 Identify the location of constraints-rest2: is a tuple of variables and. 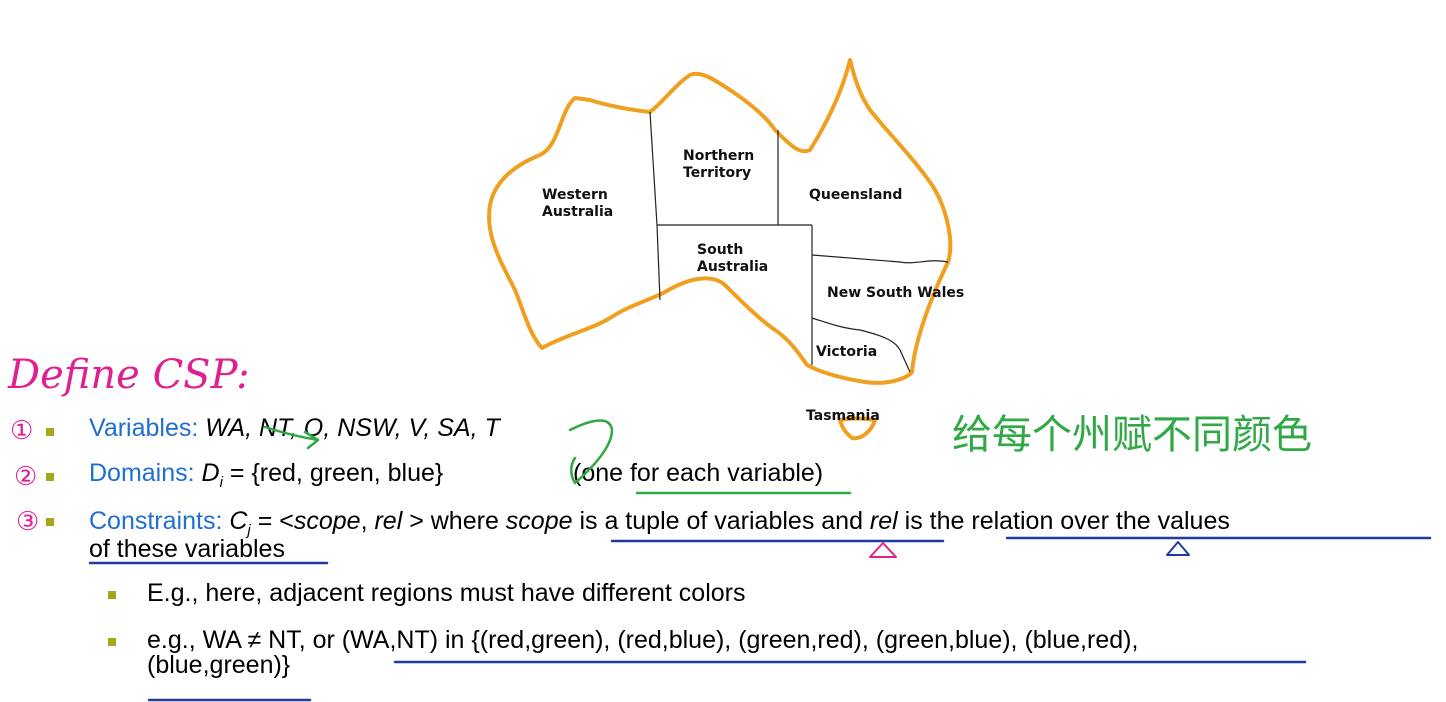
(721, 521).